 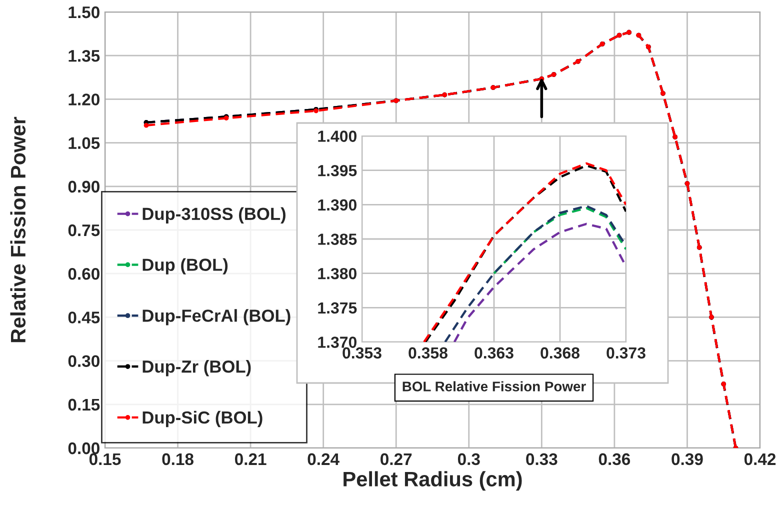 What do you see at coordinates (337, 136) in the screenshot?
I see `y-tick-label: 1.400` at bounding box center [337, 136].